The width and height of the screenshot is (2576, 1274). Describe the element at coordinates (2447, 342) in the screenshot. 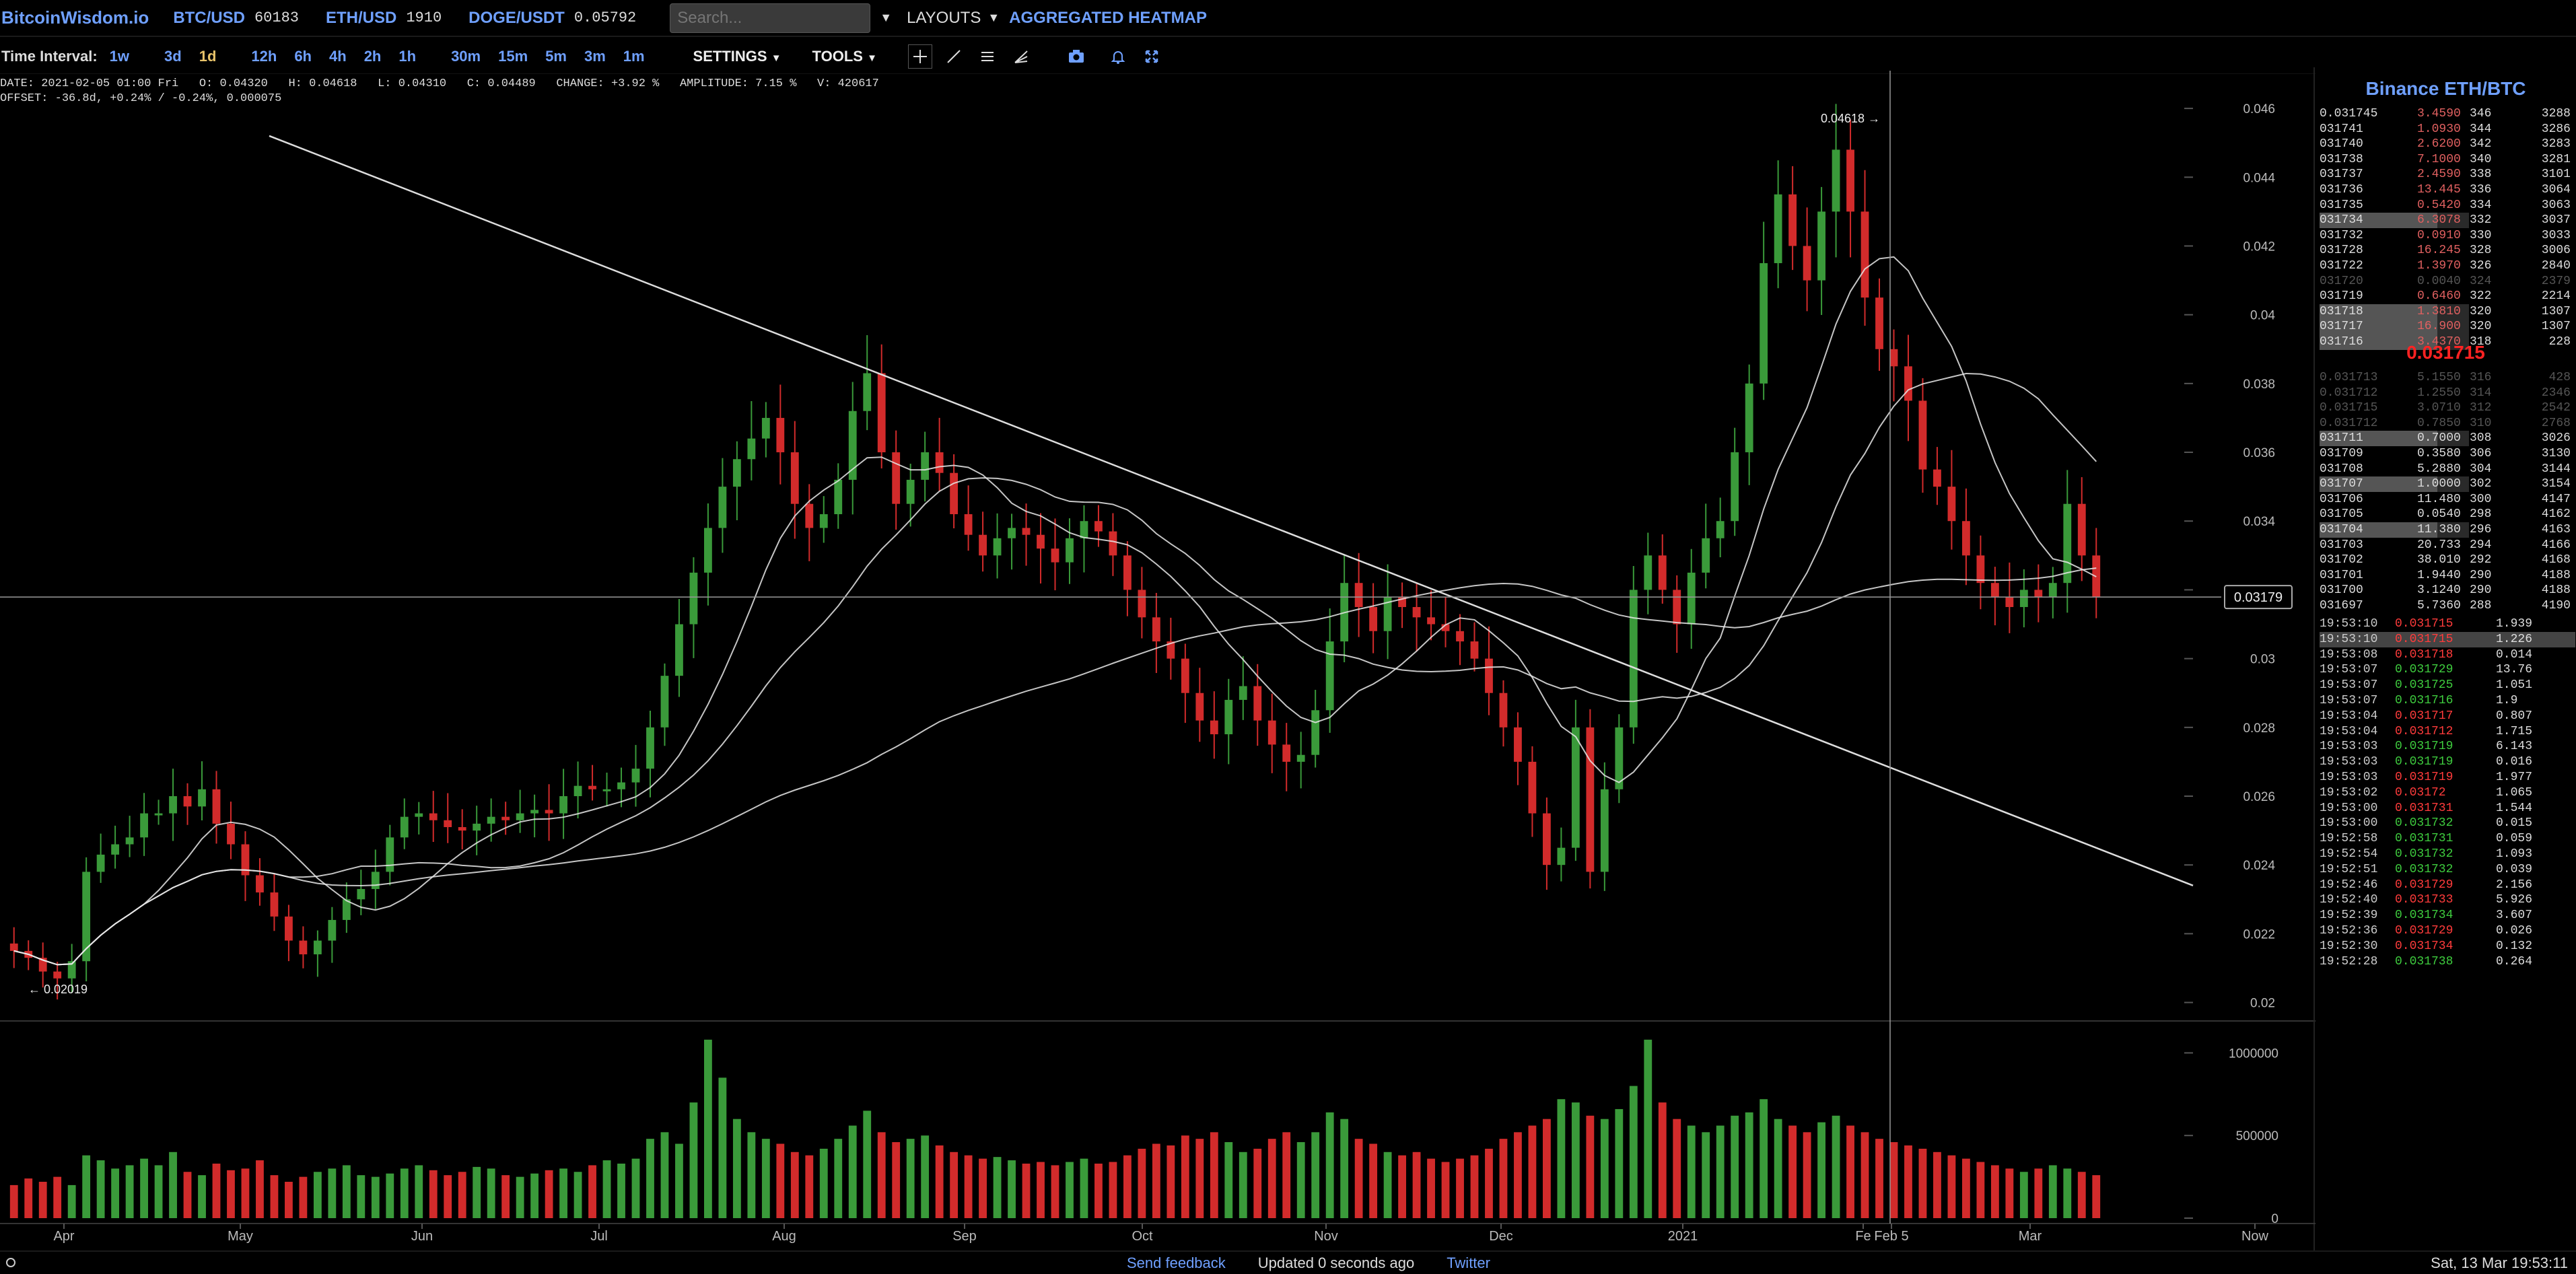

I see `ask-order-row: 031716 3.4370 318 228` at that location.